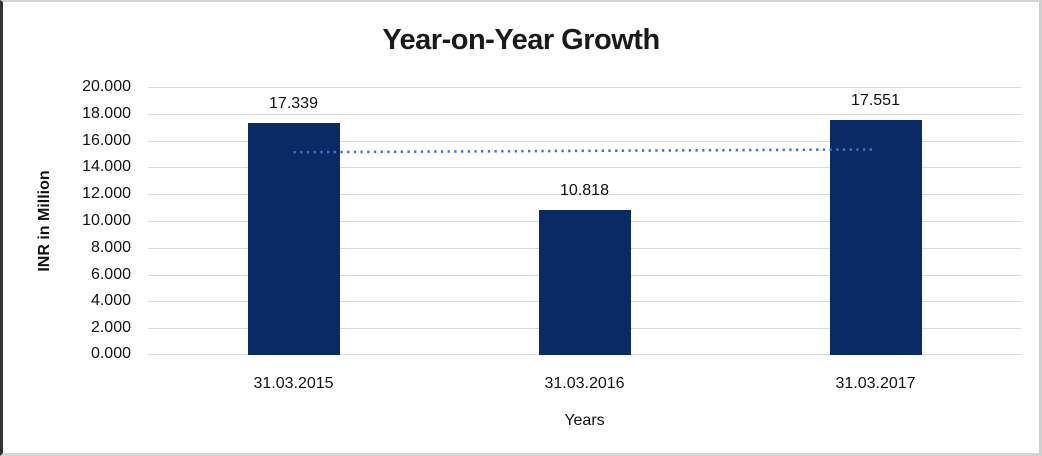 The width and height of the screenshot is (1042, 456). What do you see at coordinates (110, 353) in the screenshot?
I see `y-tick-label: 0.000` at bounding box center [110, 353].